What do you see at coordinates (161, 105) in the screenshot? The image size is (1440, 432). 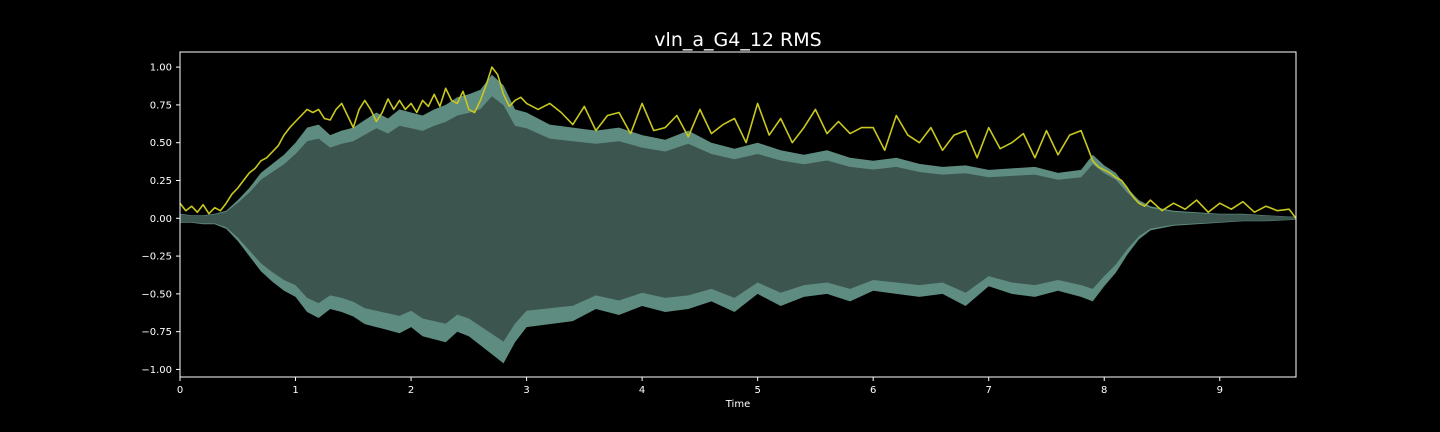 I see `y-tick-label: 0.75` at bounding box center [161, 105].